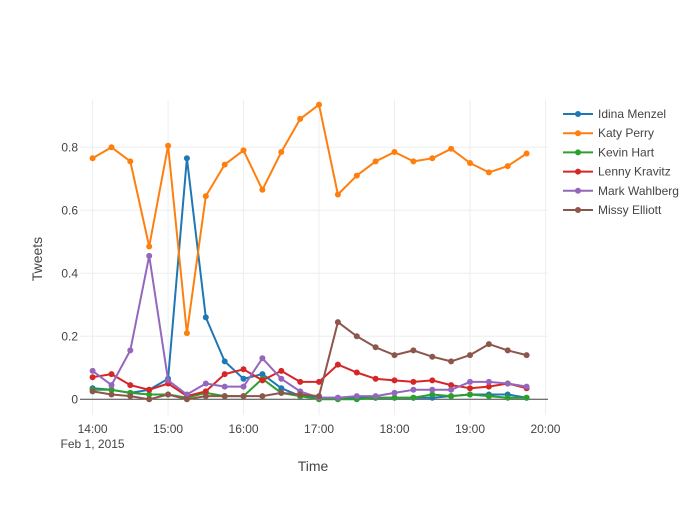 This screenshot has height=505, width=700. I want to click on legend-item: Mark Wahlberg, so click(621, 191).